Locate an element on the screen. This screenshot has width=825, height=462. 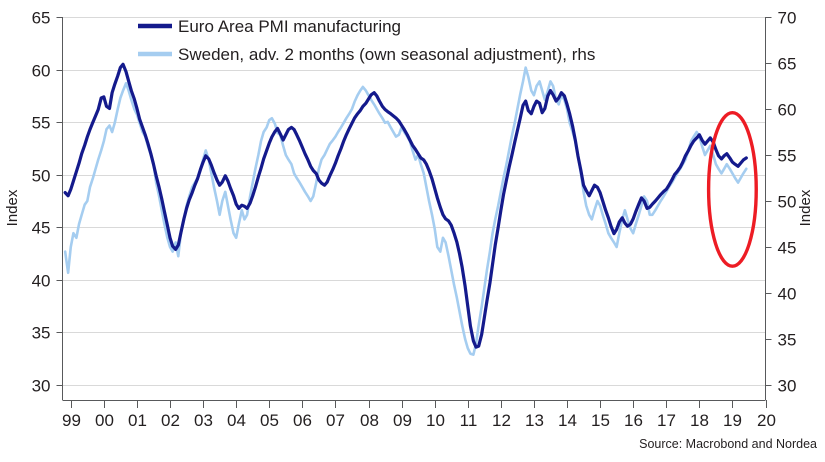
right-tick-label: 40 is located at coordinates (787, 294).